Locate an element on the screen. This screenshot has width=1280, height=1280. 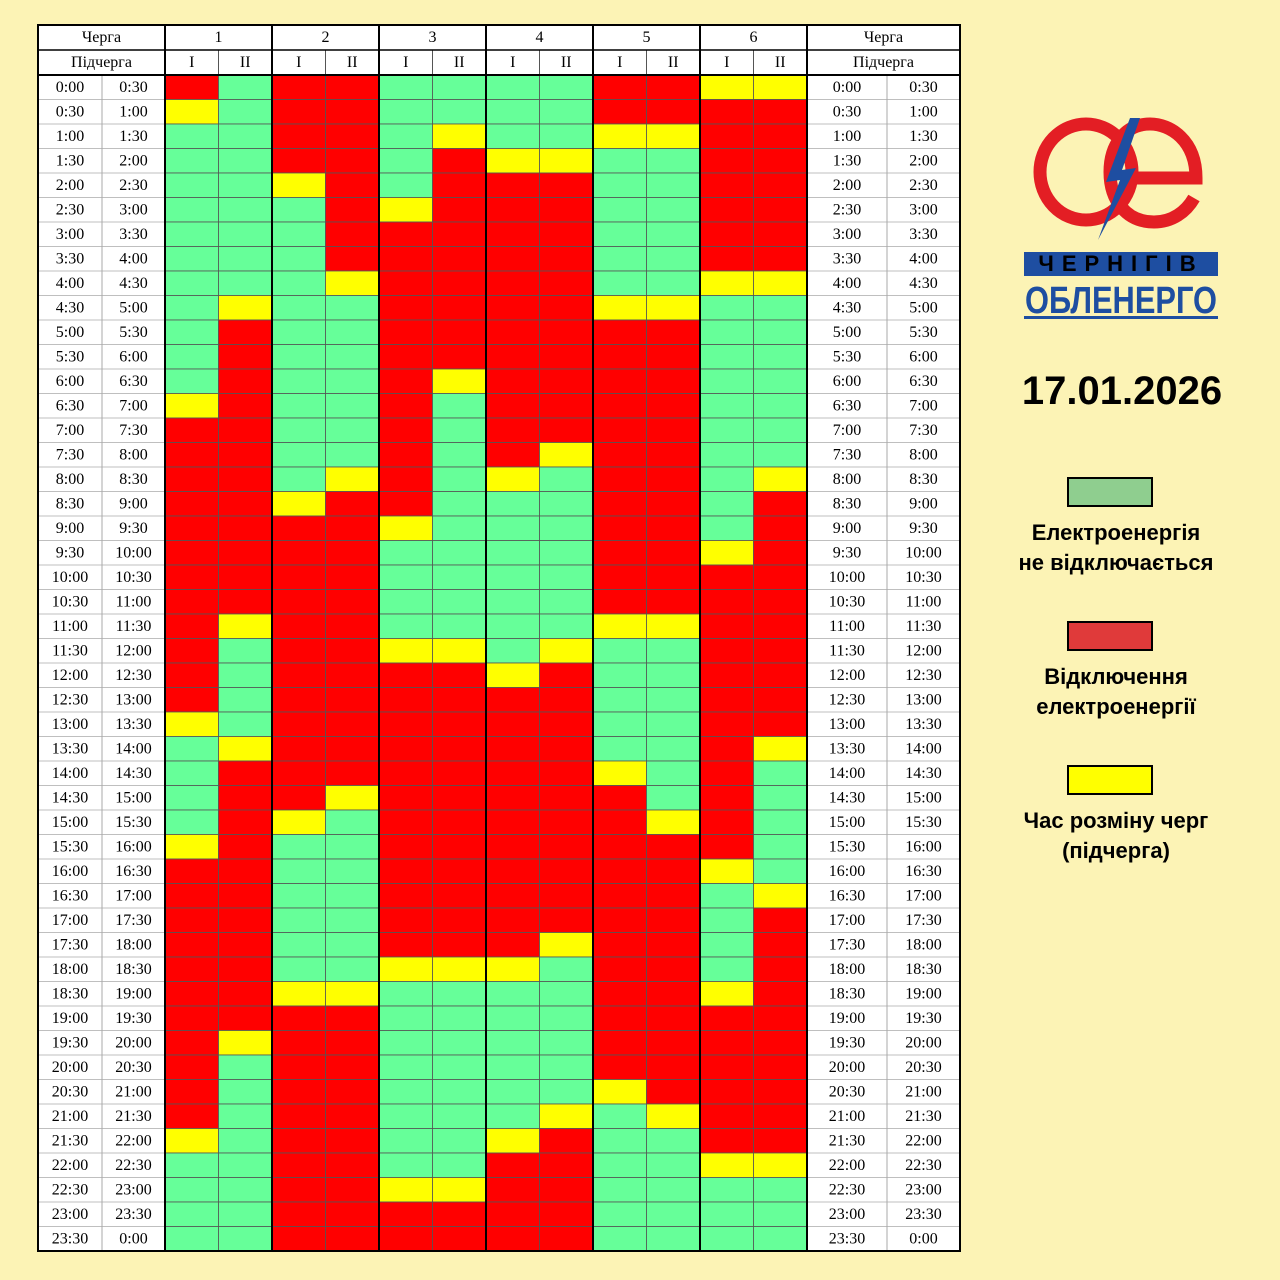
time-from: 0:30 is located at coordinates (847, 111).